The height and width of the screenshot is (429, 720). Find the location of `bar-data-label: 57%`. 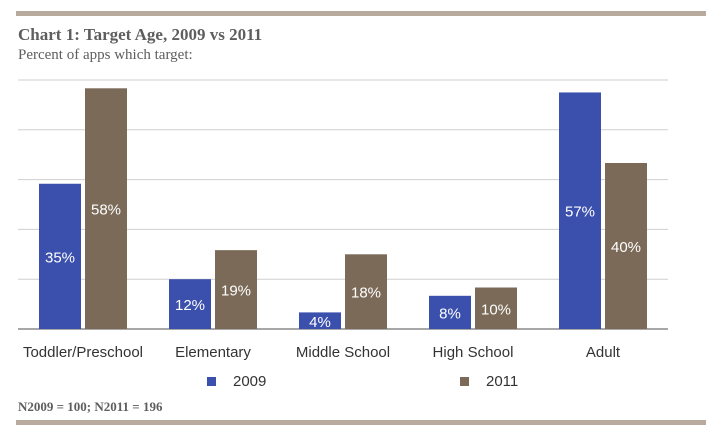

bar-data-label: 57% is located at coordinates (580, 212).